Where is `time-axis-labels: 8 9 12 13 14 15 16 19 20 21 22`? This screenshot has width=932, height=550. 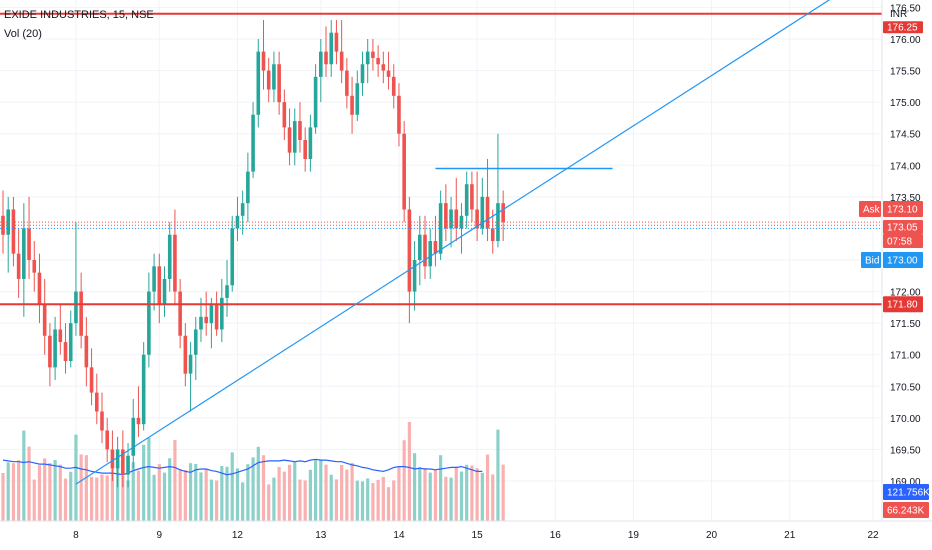
time-axis-labels: 8 9 12 13 14 15 16 19 20 21 22 is located at coordinates (476, 535).